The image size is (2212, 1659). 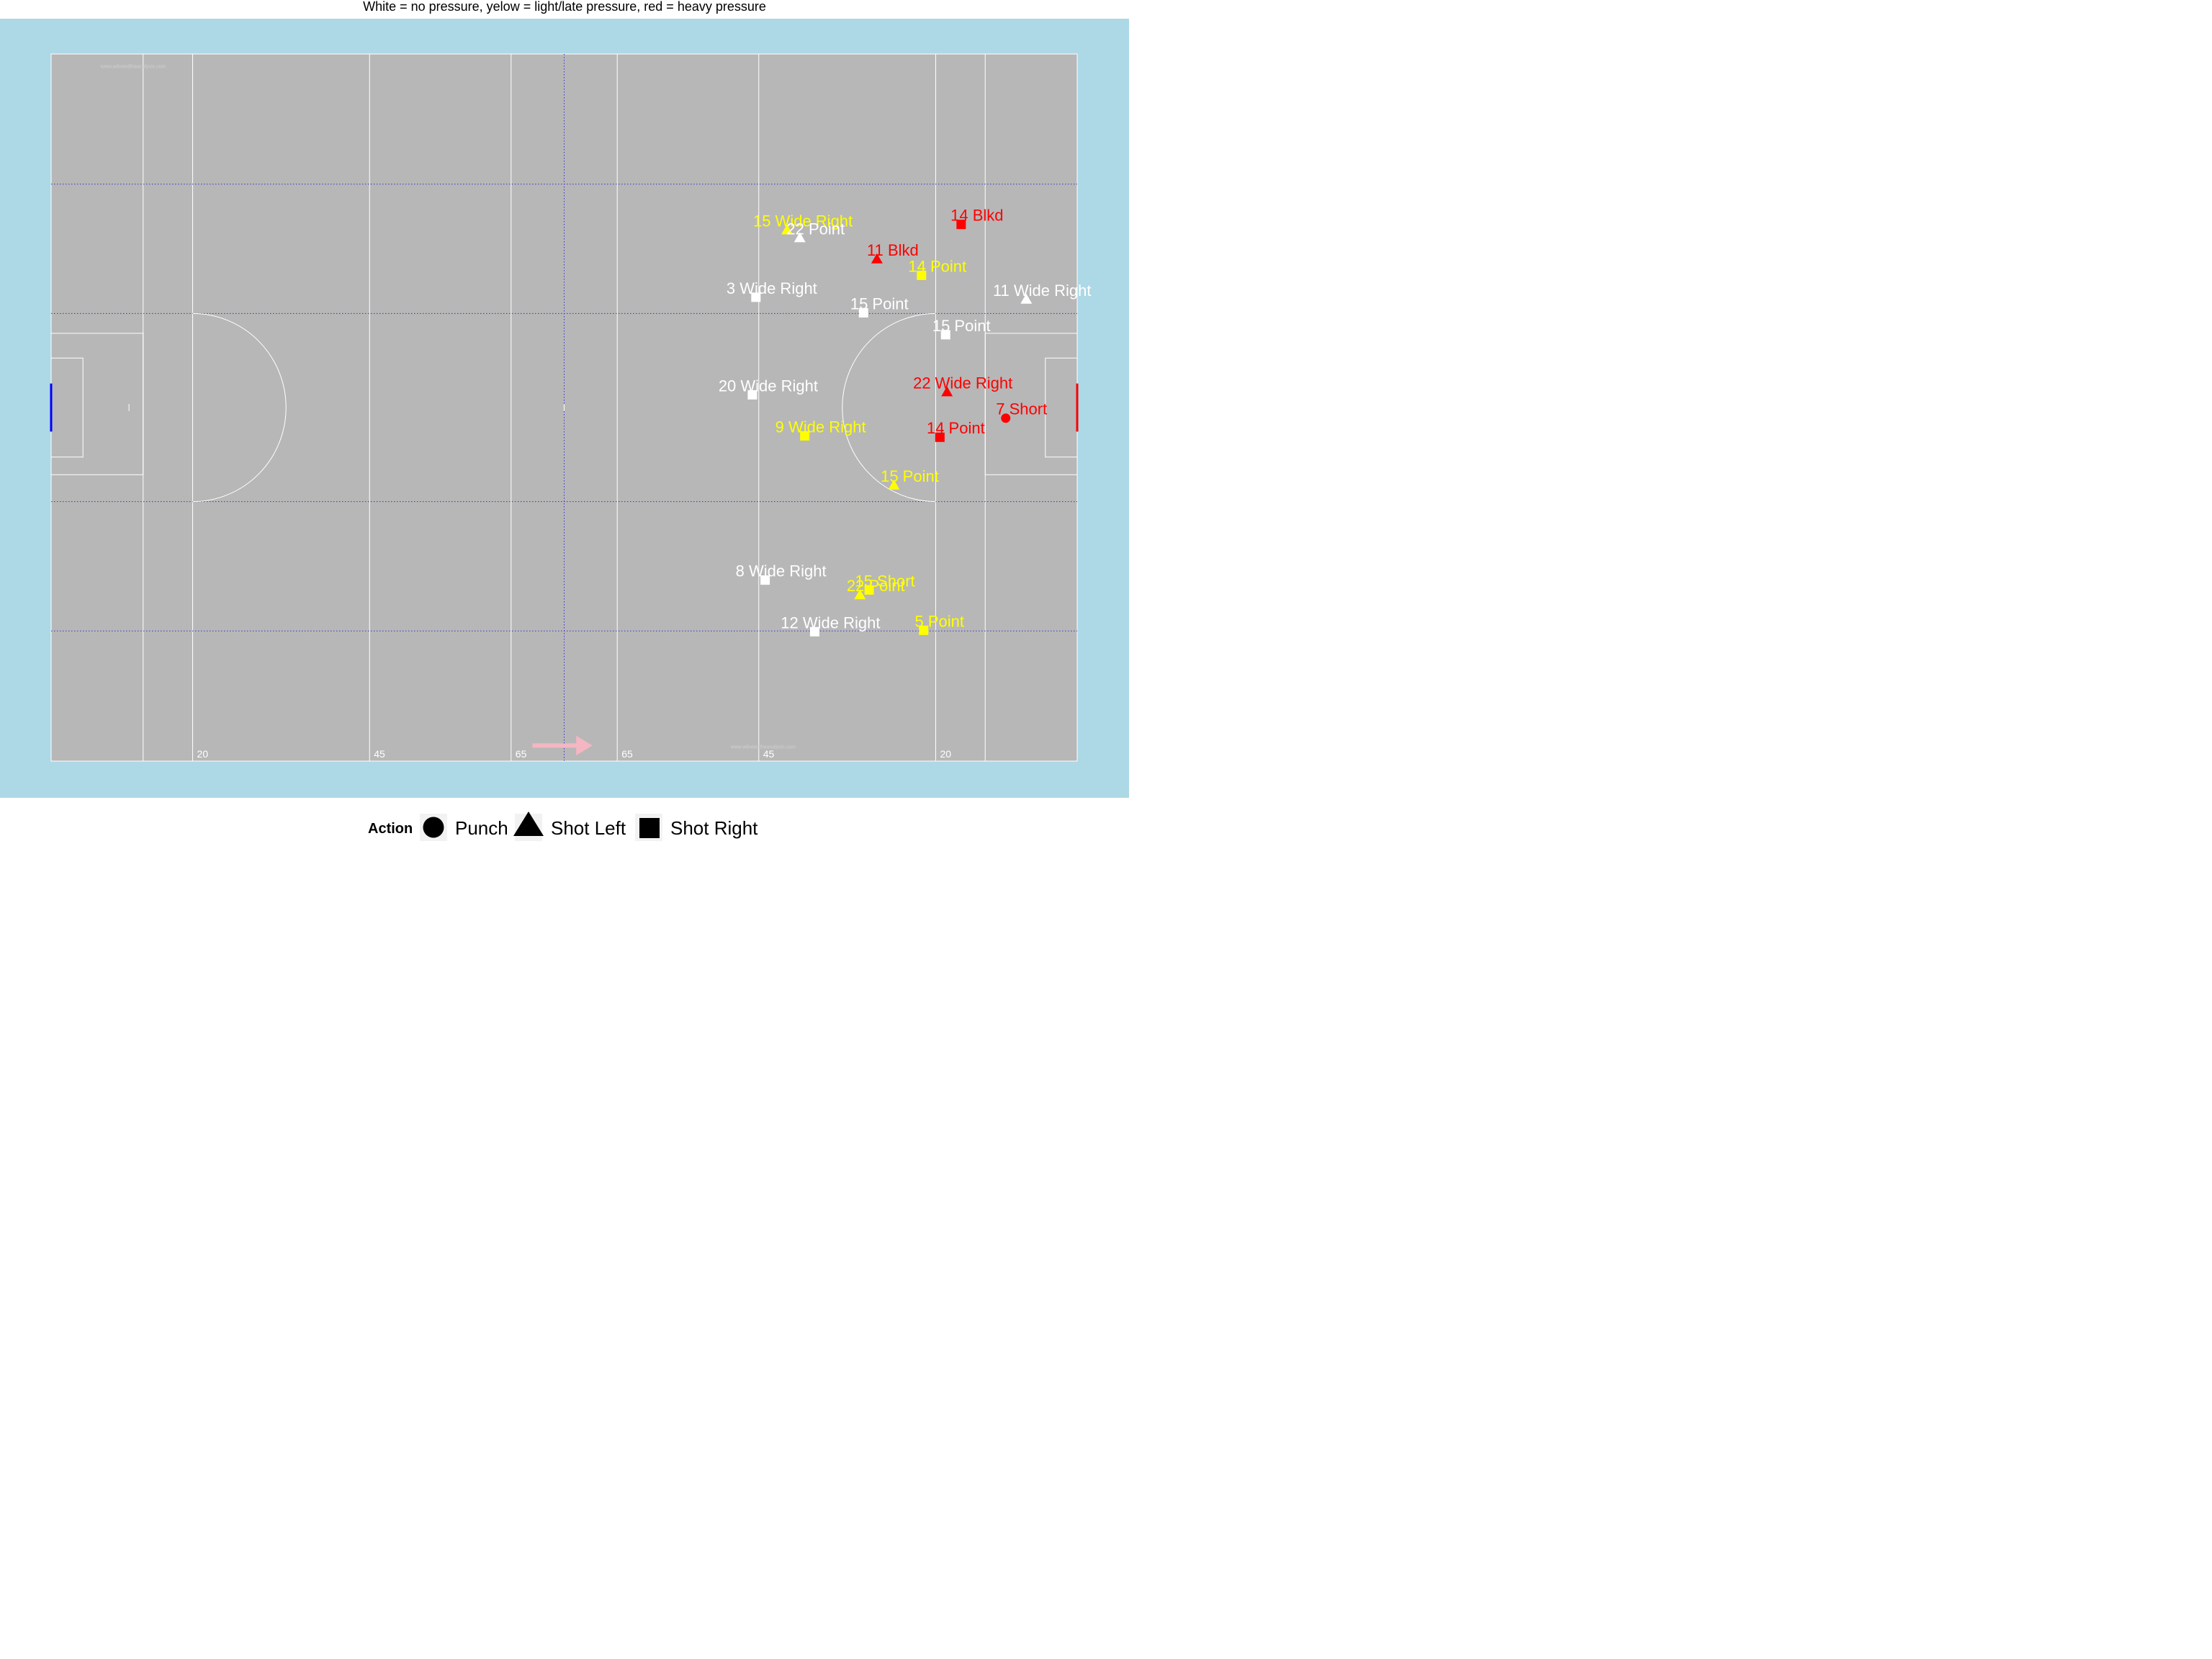 What do you see at coordinates (1043, 291) in the screenshot?
I see `point-label: 11 Wide Right` at bounding box center [1043, 291].